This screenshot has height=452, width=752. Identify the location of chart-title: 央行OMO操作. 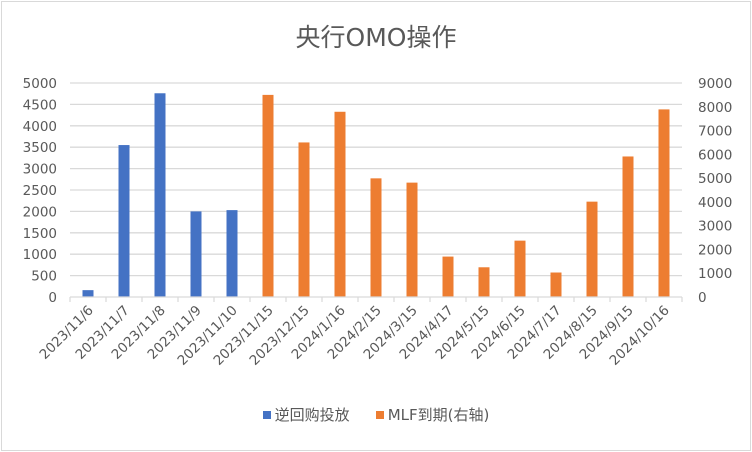
(376, 37).